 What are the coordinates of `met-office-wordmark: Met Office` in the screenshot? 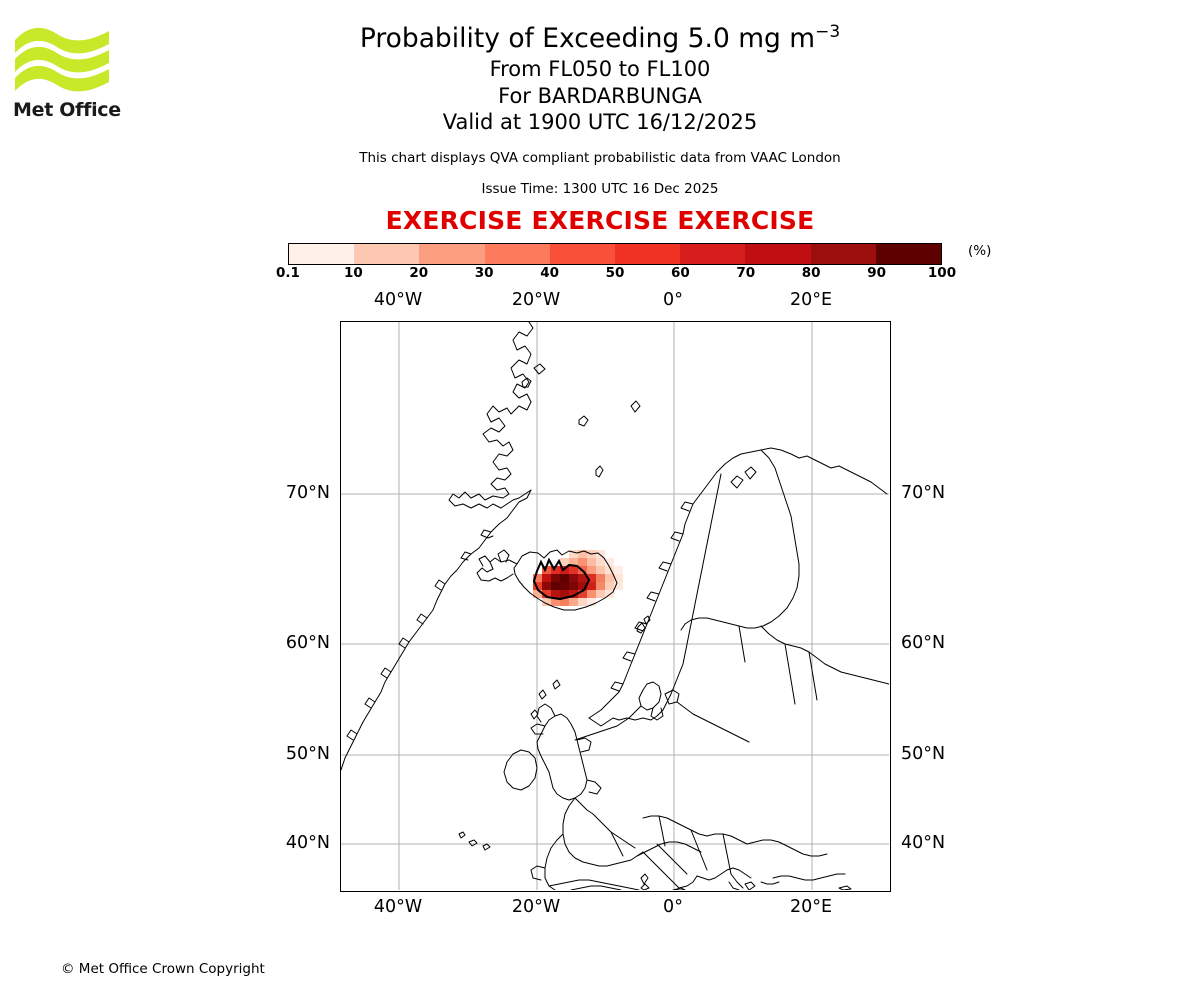 It's located at (67, 110).